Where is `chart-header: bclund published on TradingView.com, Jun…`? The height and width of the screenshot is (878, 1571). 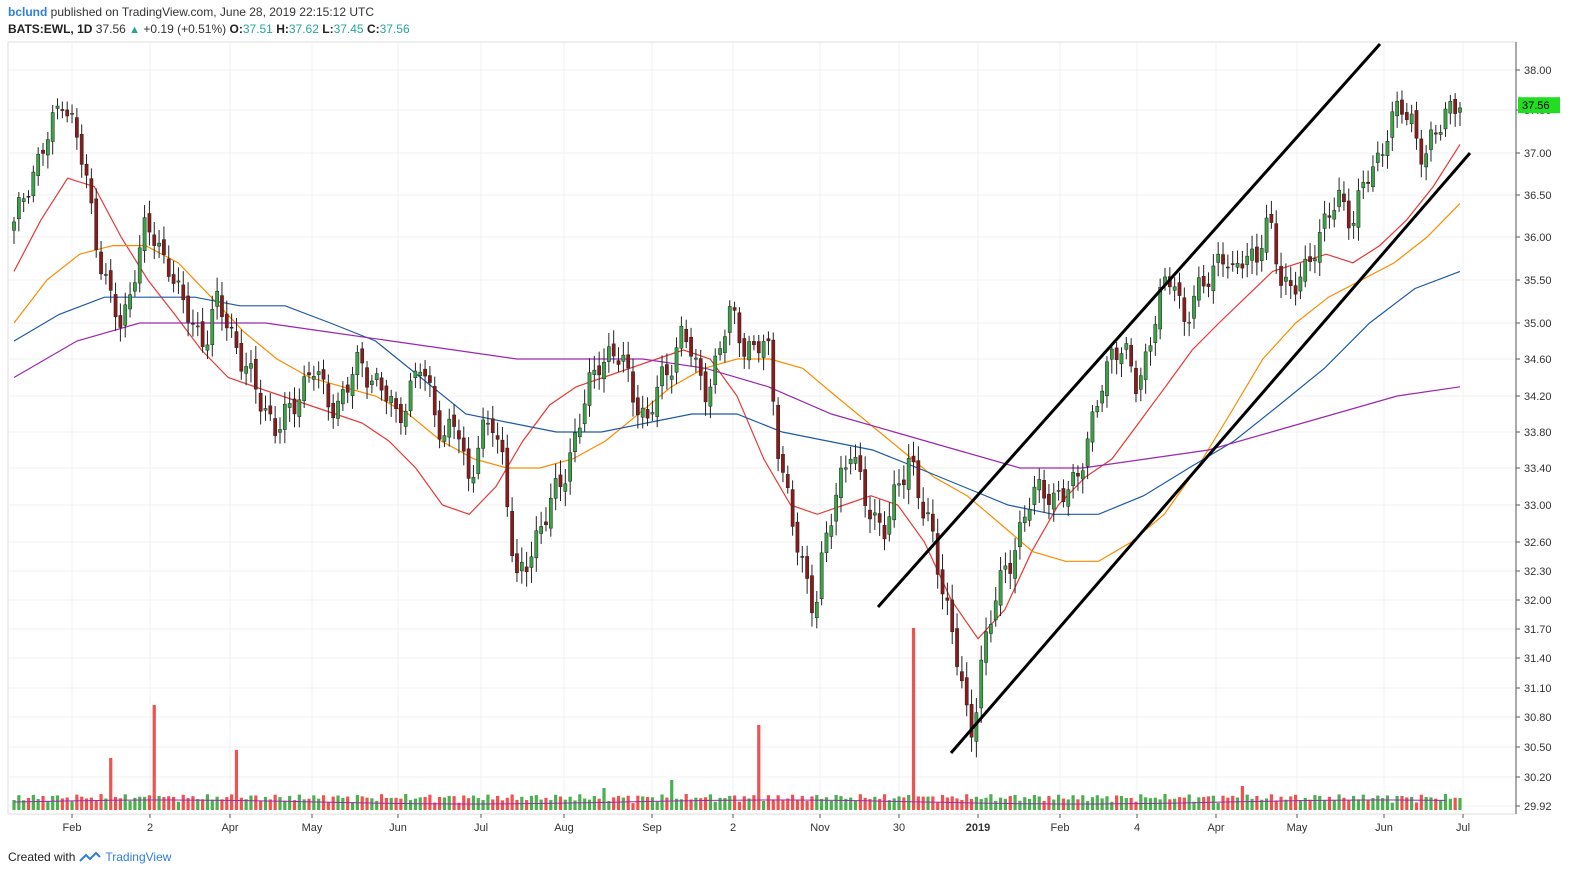
chart-header: bclund published on TradingView.com, Jun… is located at coordinates (209, 21).